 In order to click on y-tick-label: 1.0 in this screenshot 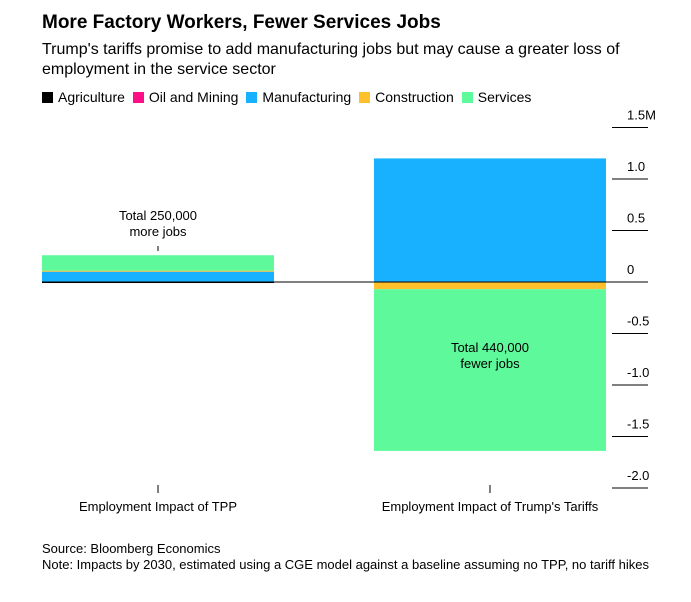, I will do `click(636, 166)`.